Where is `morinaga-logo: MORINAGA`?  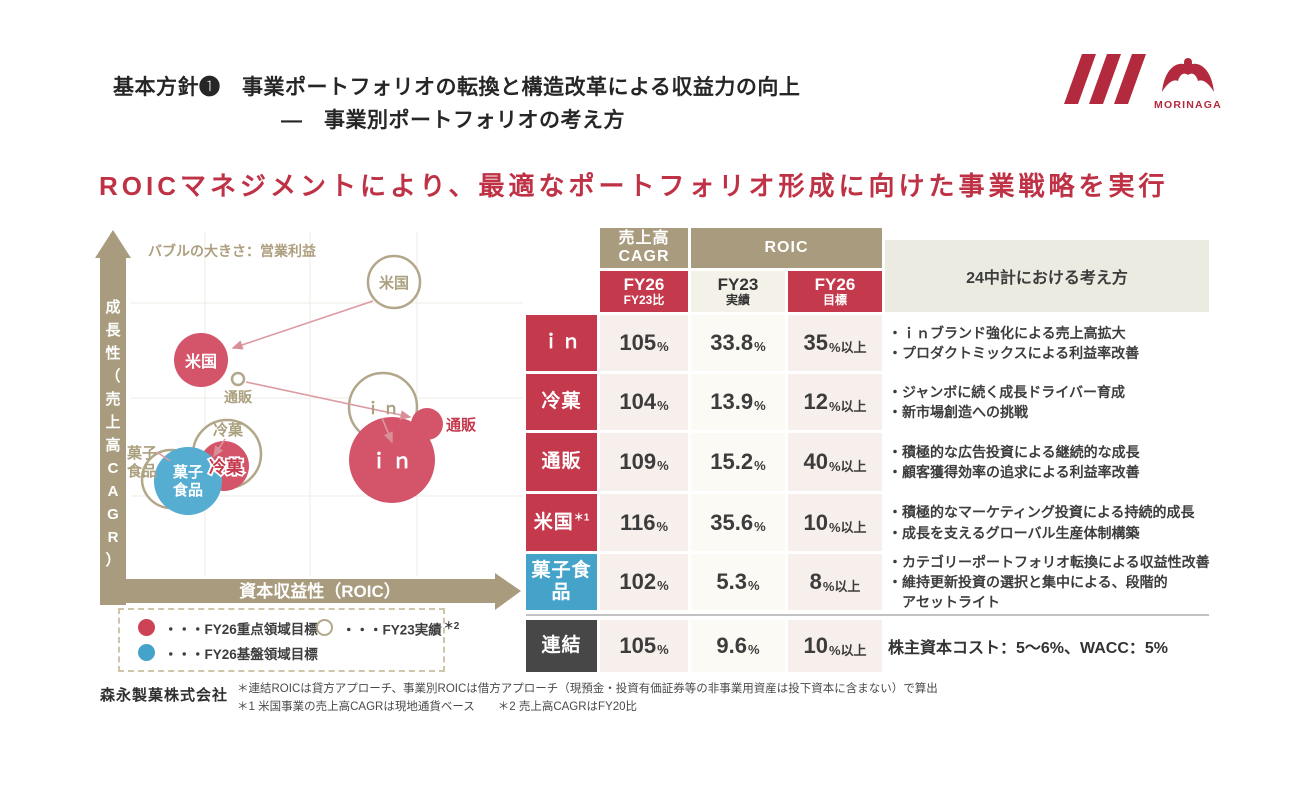
morinaga-logo: MORINAGA is located at coordinates (1142, 85).